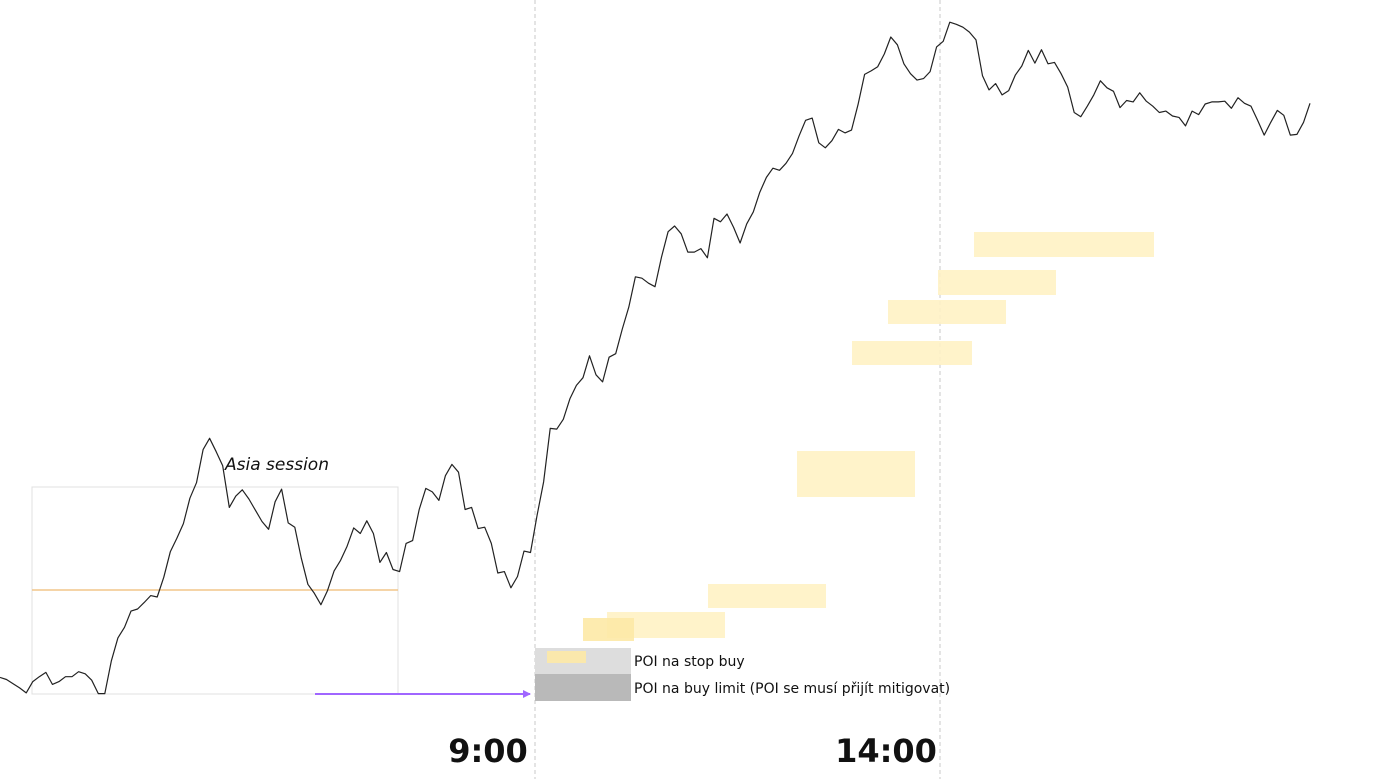 Image resolution: width=1385 pixels, height=779 pixels. I want to click on poi-buy-limit-swatch, so click(583, 687).